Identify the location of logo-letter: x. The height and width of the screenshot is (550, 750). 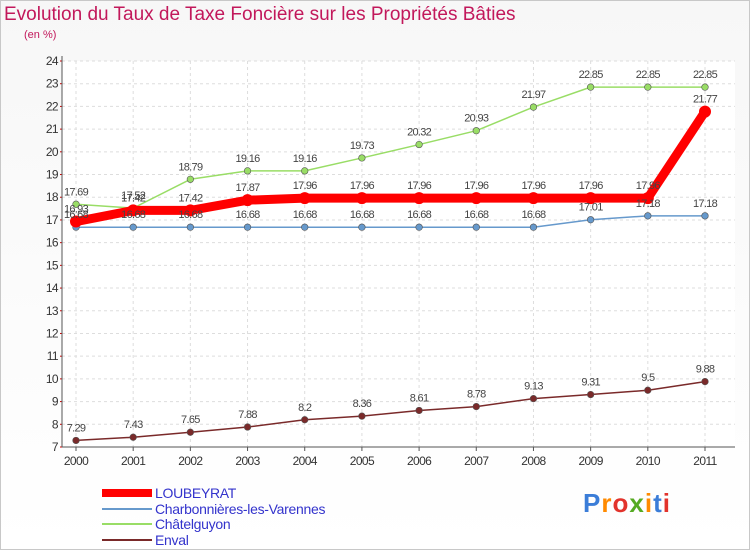
(637, 503).